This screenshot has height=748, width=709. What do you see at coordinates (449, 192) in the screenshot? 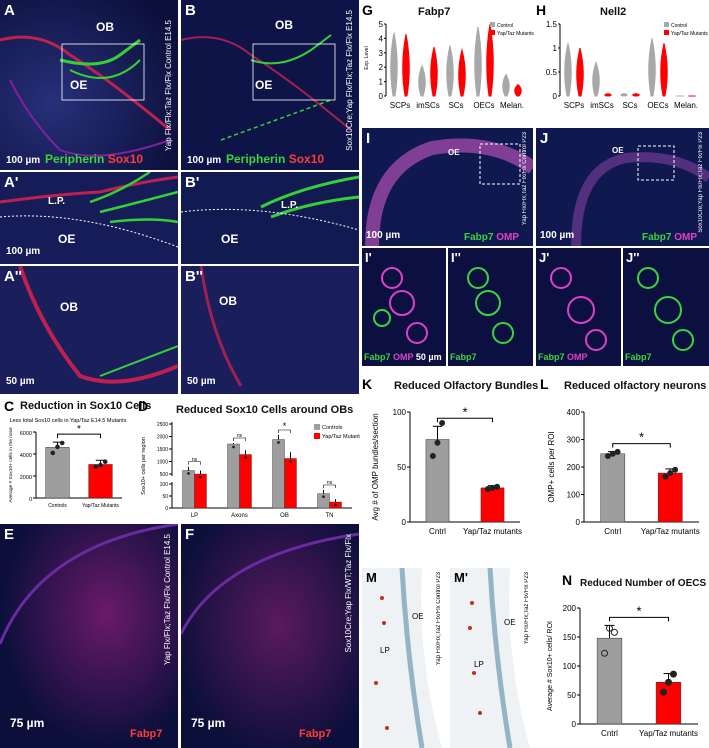
I see `panel-i-tissue` at bounding box center [449, 192].